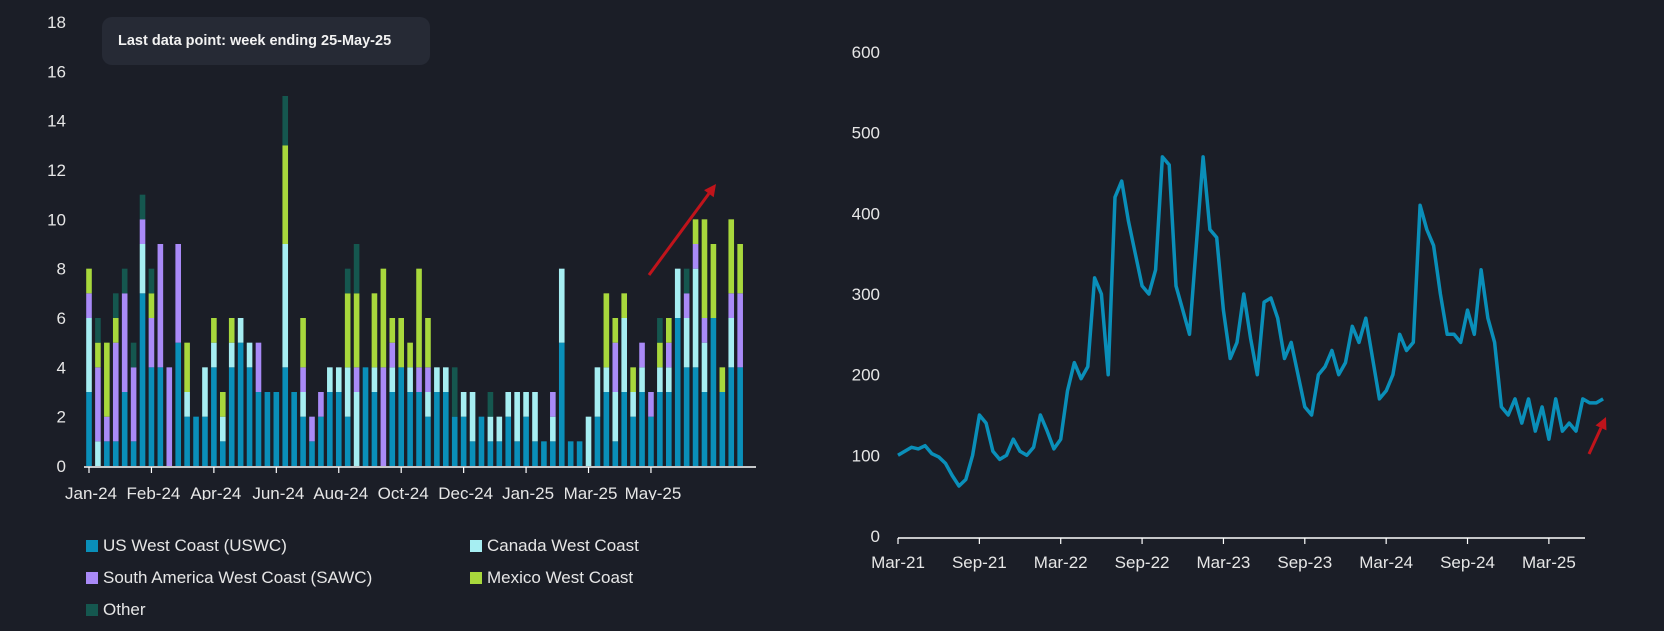 The image size is (1664, 631). What do you see at coordinates (1386, 562) in the screenshot?
I see `x-tick-label: Mar-24` at bounding box center [1386, 562].